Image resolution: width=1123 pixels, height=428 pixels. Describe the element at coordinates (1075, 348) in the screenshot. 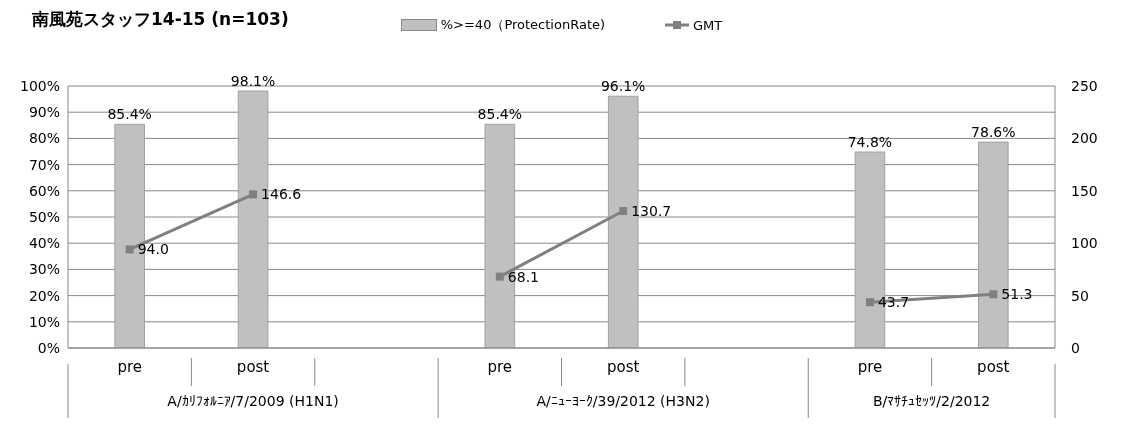

I see `y2-tick-label: 0` at that location.